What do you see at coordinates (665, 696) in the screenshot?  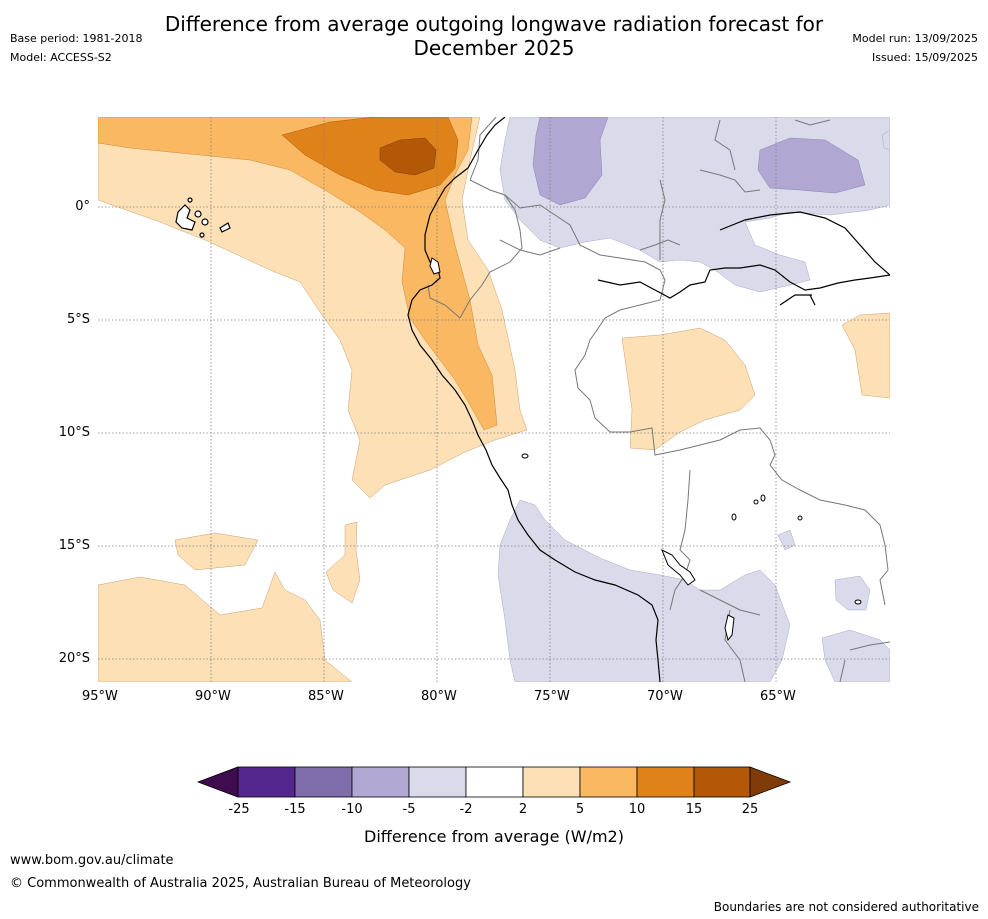 I see `lon-tick-5: 70°W` at bounding box center [665, 696].